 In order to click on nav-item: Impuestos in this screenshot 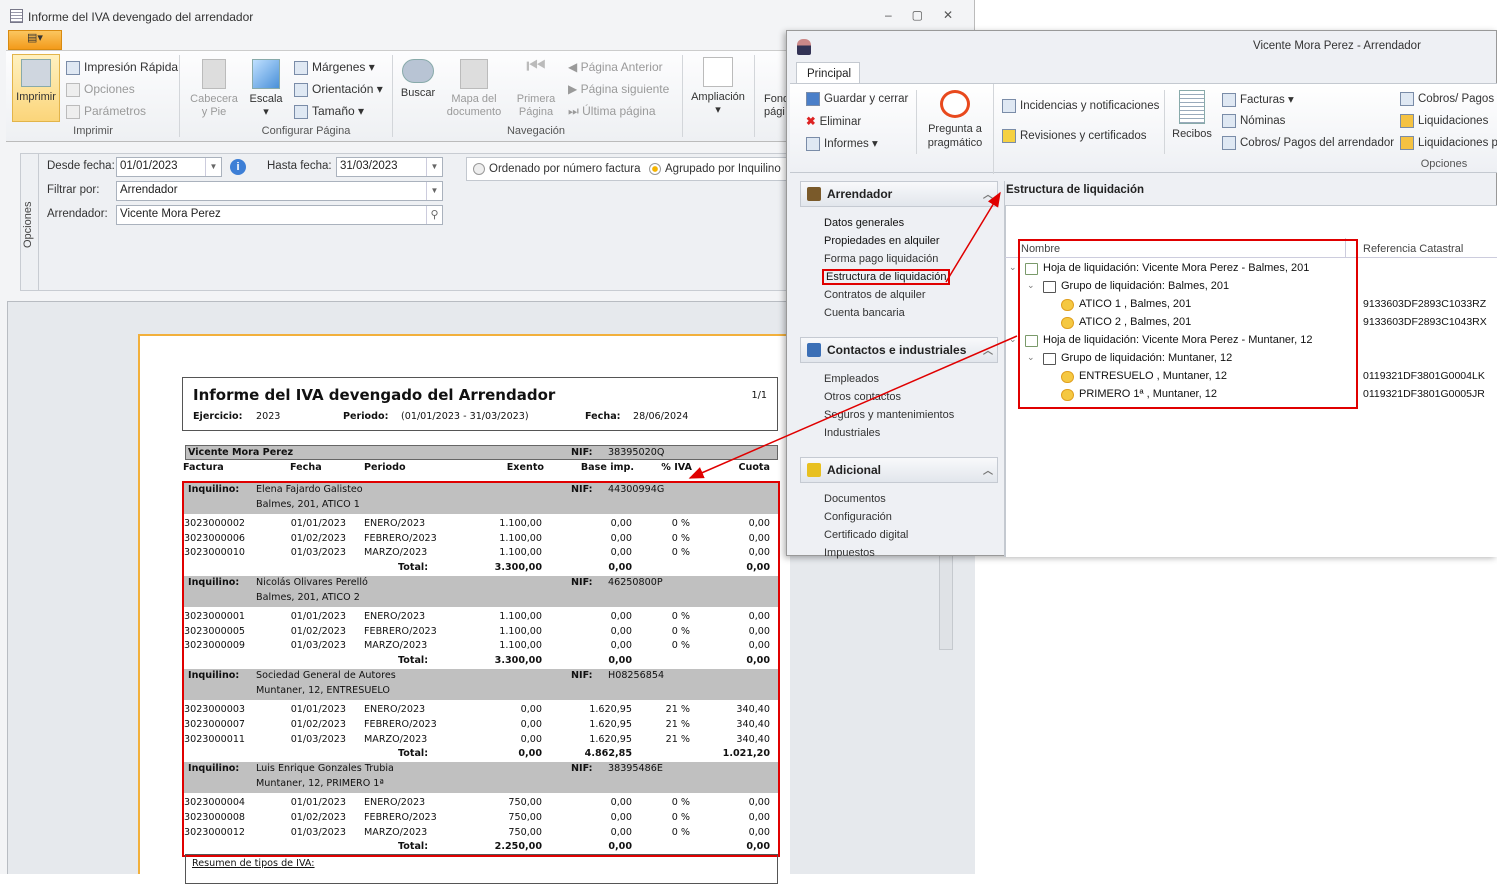, I will do `click(849, 553)`.